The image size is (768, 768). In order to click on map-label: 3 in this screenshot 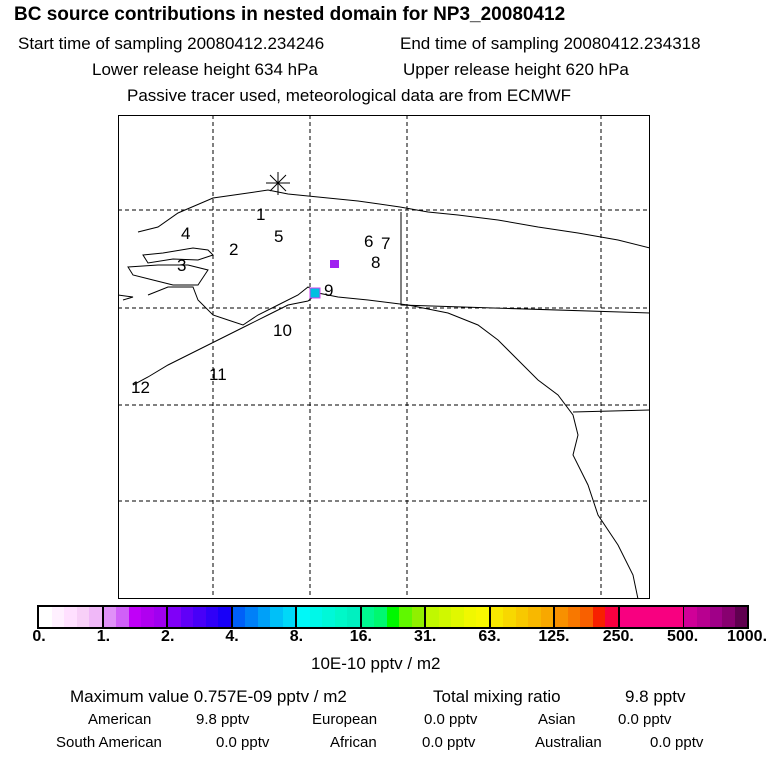, I will do `click(181, 265)`.